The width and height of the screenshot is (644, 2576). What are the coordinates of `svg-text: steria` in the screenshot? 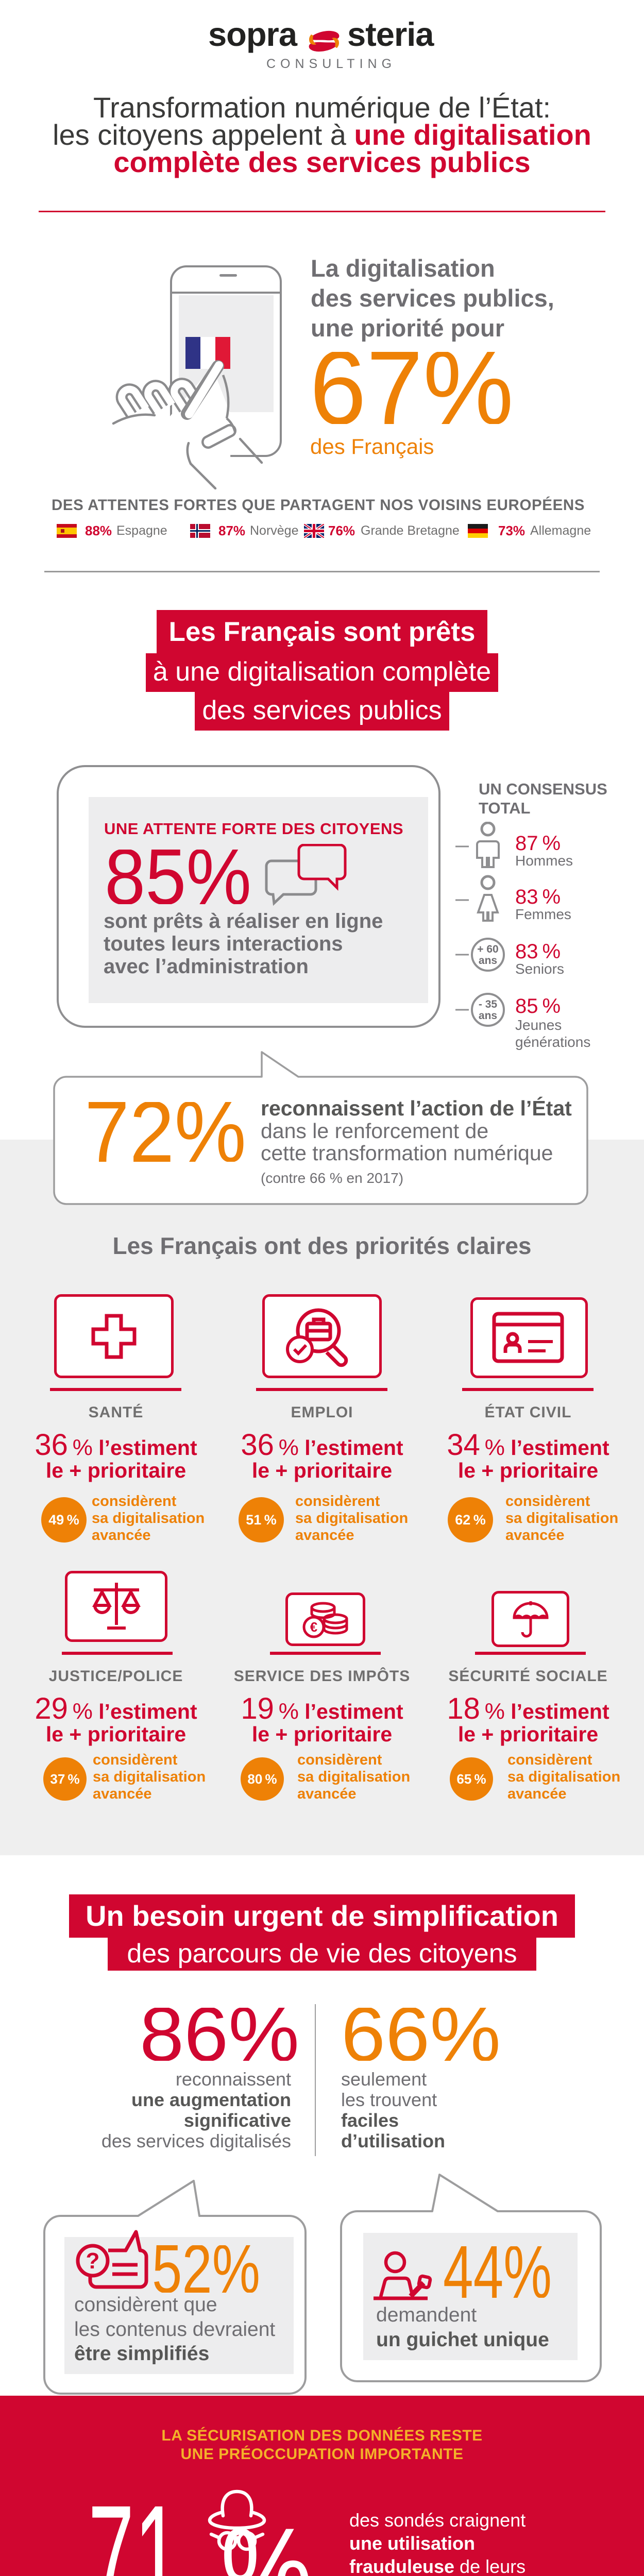 It's located at (390, 34).